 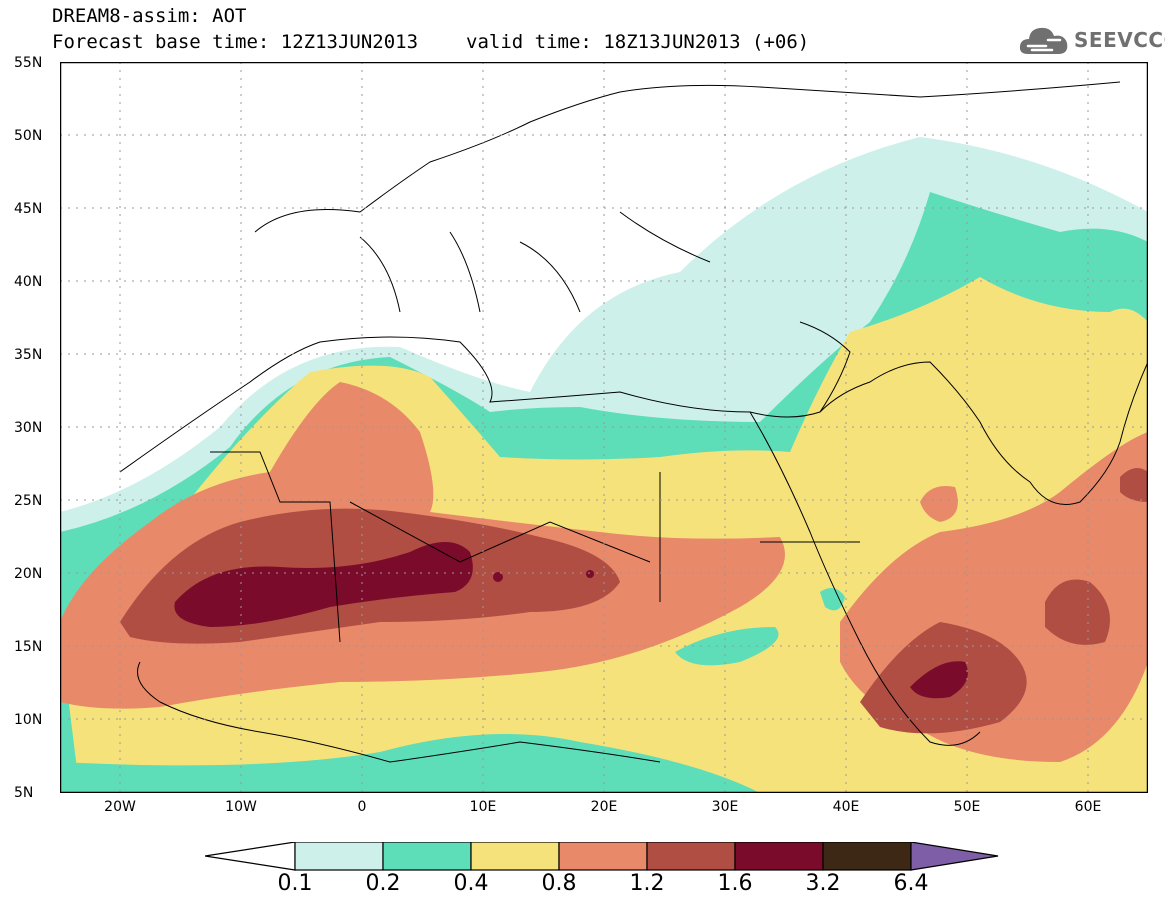 What do you see at coordinates (28, 136) in the screenshot?
I see `lat-label: 50N` at bounding box center [28, 136].